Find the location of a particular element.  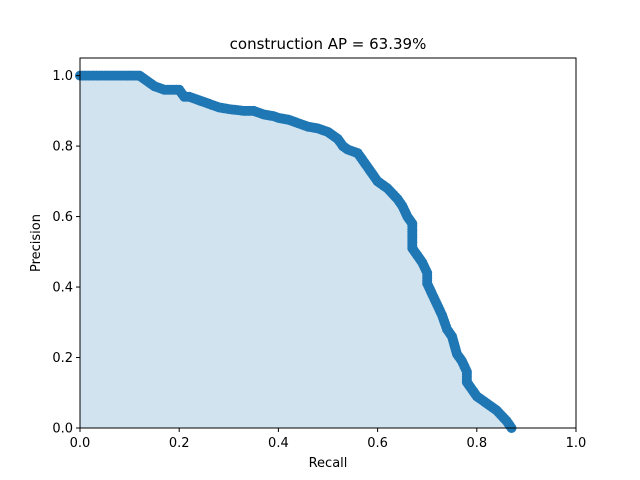

y-tick-label: 1.0 is located at coordinates (62, 76).